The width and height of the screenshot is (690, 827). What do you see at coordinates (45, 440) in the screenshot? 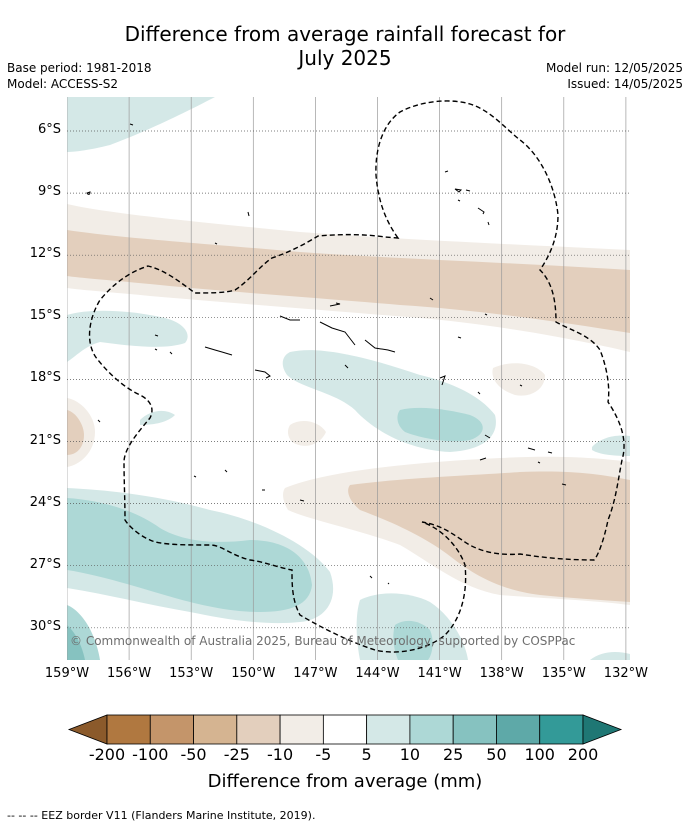
I see `latitude-label: 21°S` at bounding box center [45, 440].